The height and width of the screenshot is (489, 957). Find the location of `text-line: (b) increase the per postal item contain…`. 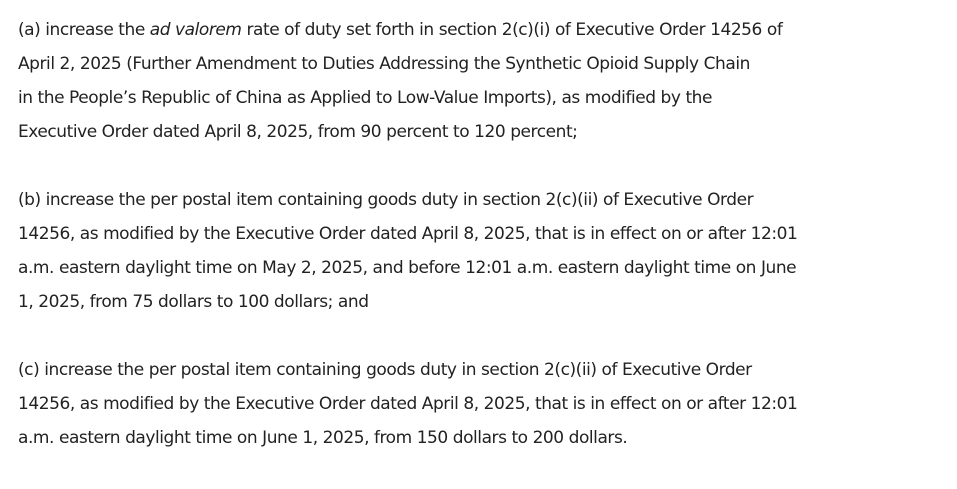

text-line: (b) increase the per postal item contain… is located at coordinates (386, 200).